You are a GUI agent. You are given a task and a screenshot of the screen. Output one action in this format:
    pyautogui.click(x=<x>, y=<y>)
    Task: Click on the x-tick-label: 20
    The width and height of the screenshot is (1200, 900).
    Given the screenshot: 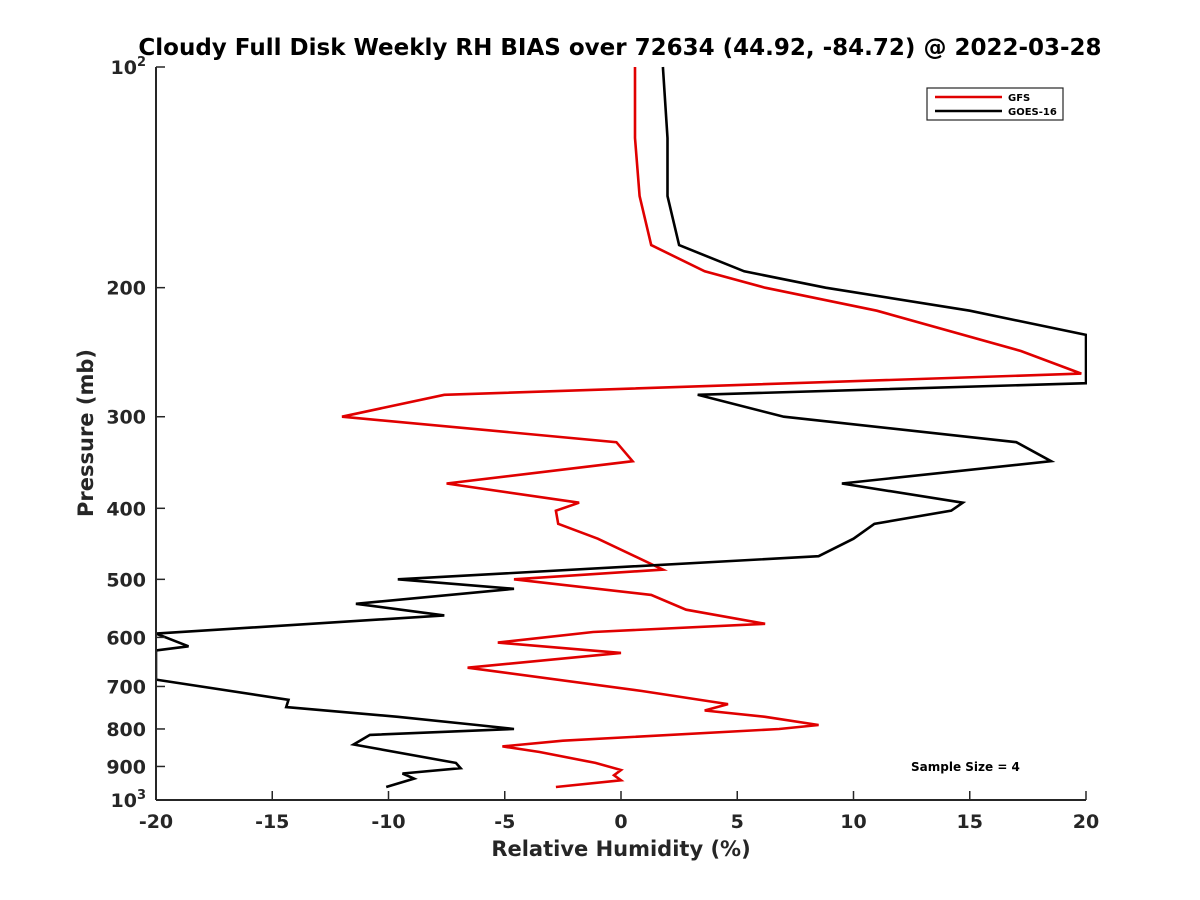 What is the action you would take?
    pyautogui.click(x=1086, y=822)
    